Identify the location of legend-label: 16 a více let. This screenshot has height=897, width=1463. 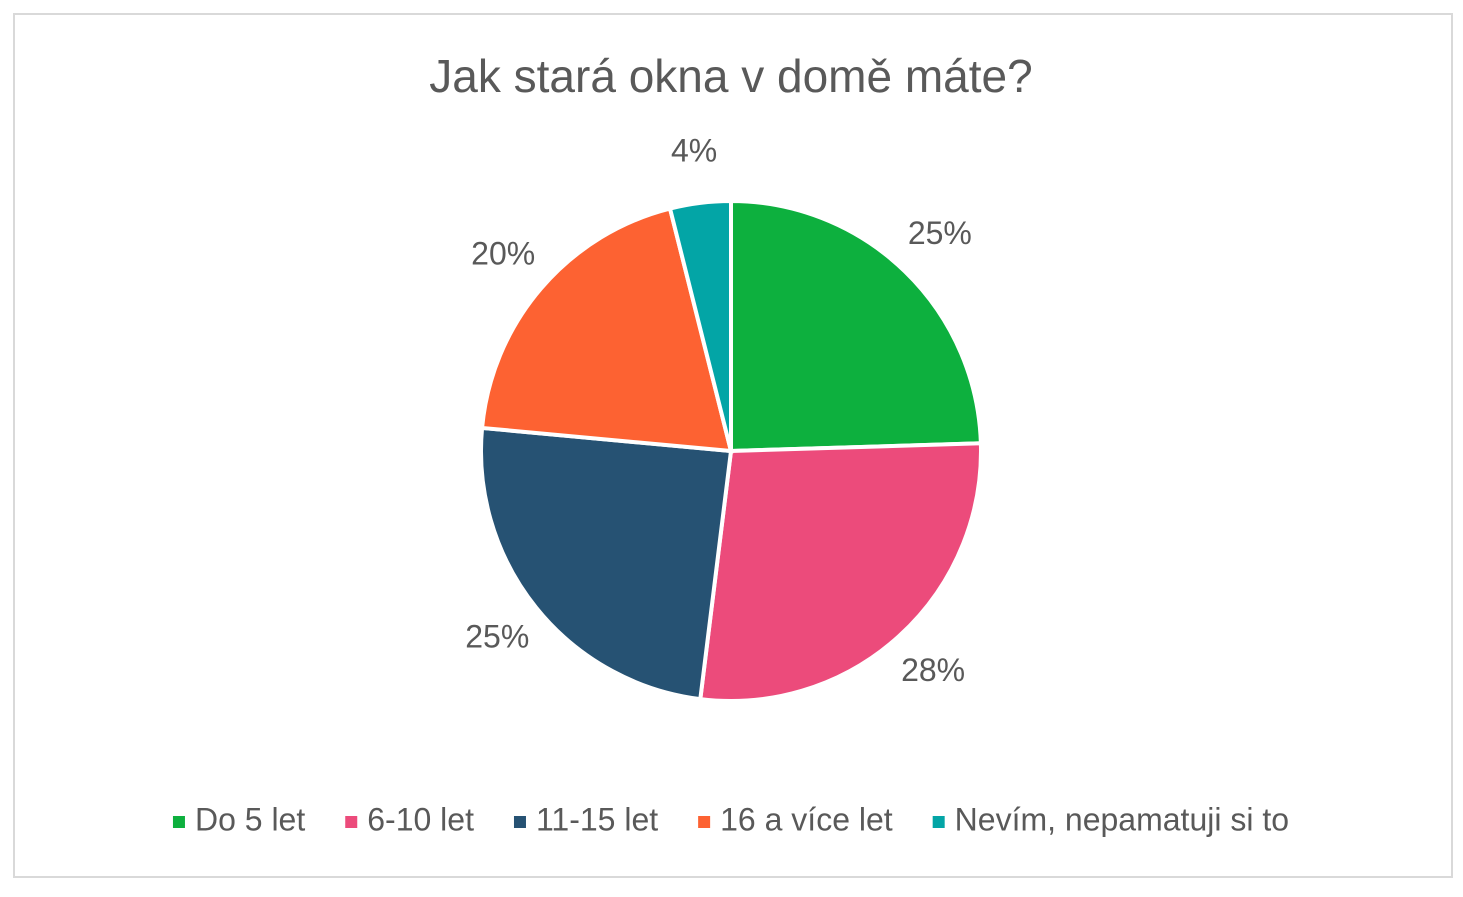
(806, 819).